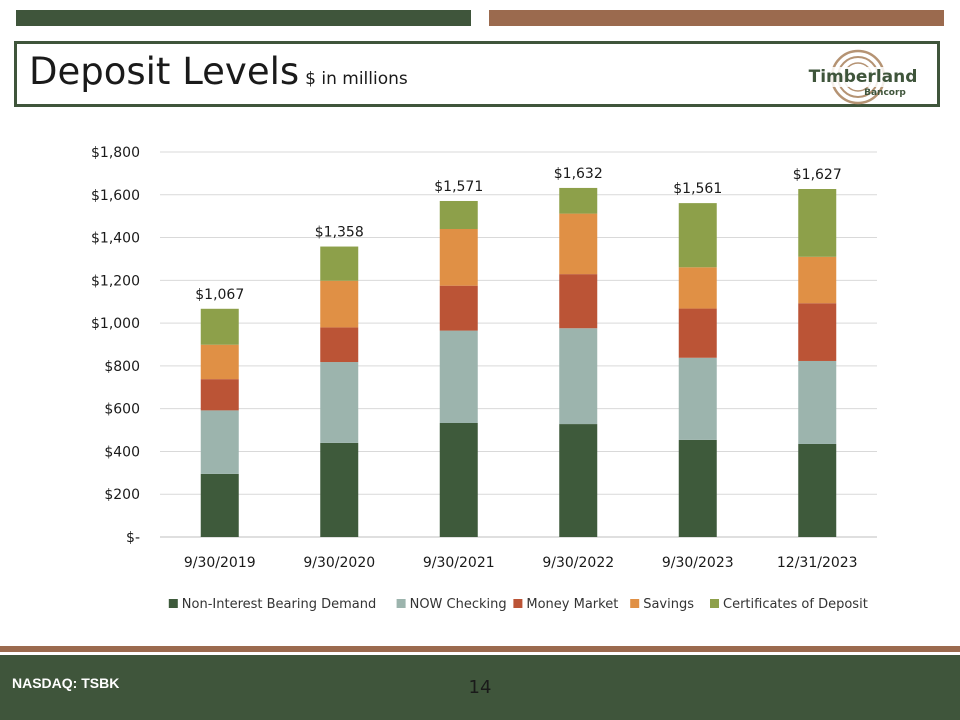 The width and height of the screenshot is (960, 720). I want to click on footer-accent-line, so click(480, 649).